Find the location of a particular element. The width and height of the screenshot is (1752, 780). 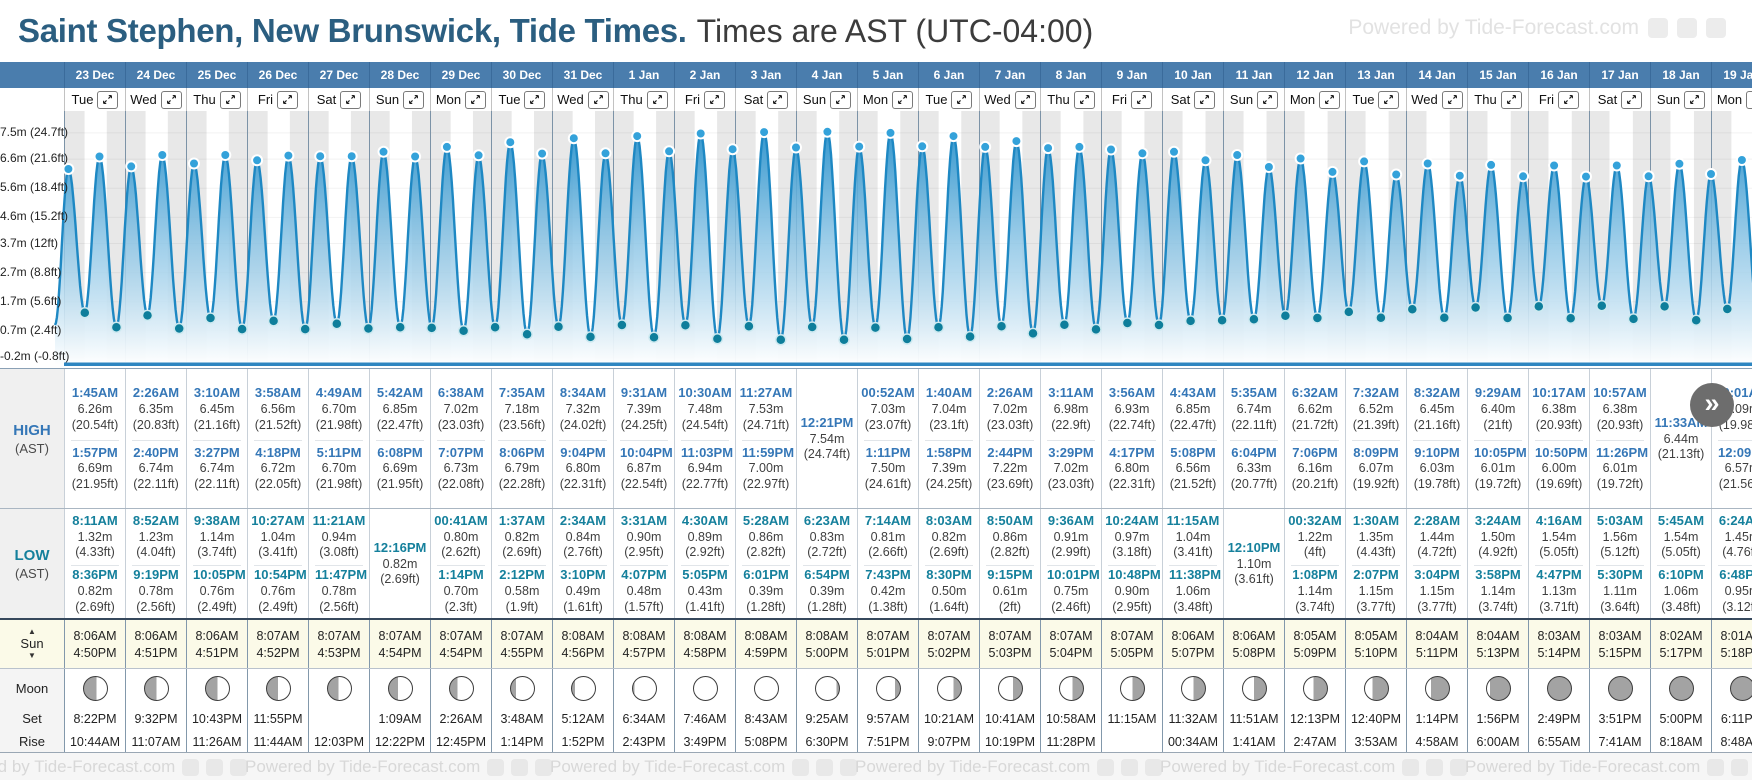

sun-collapse-down-icon: ▼ is located at coordinates (32, 655).